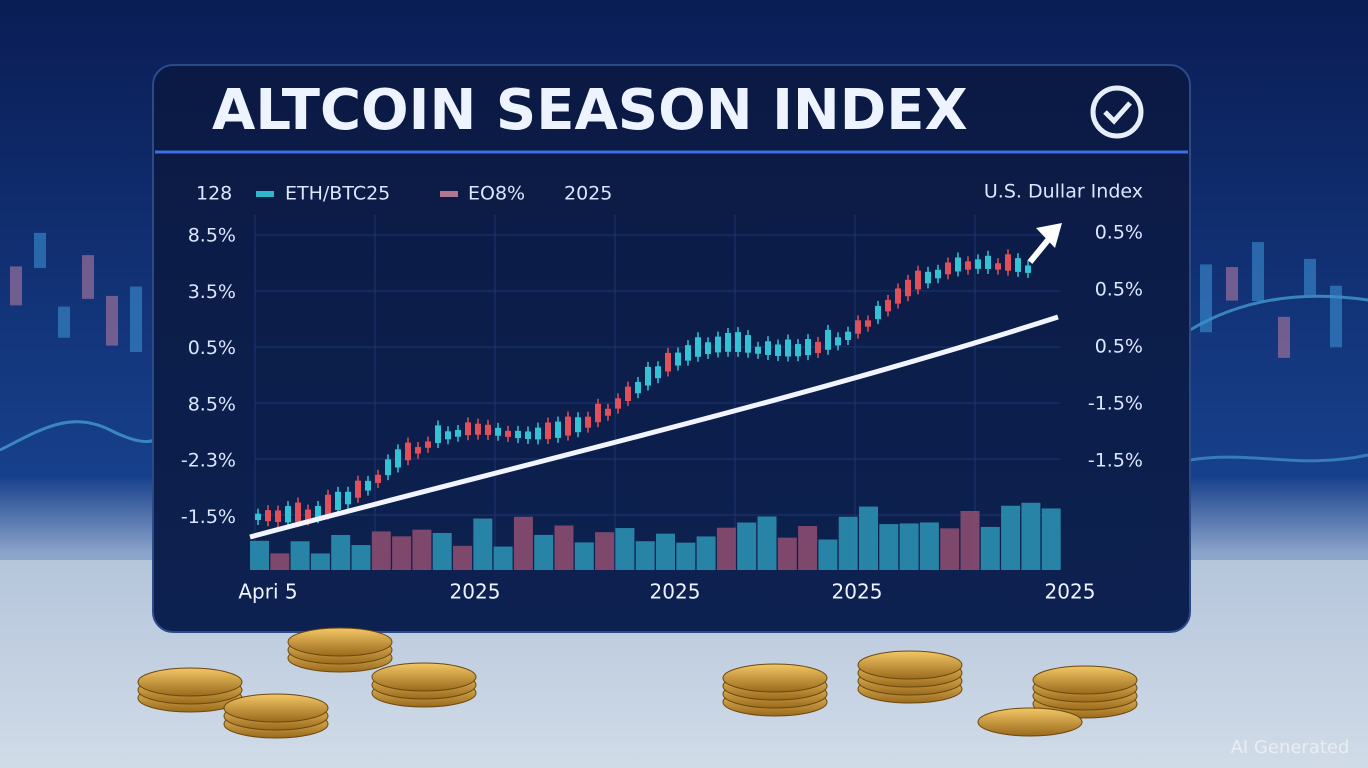 Image resolution: width=1368 pixels, height=768 pixels. Describe the element at coordinates (590, 110) in the screenshot. I see `title: ALTCOIN SEASON INDEX` at that location.